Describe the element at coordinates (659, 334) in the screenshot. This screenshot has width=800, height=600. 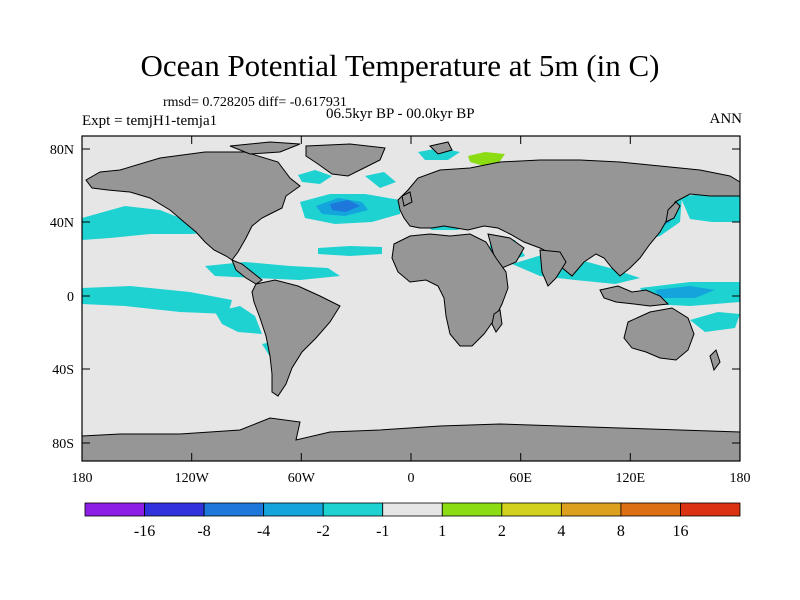
I see `australia-land` at that location.